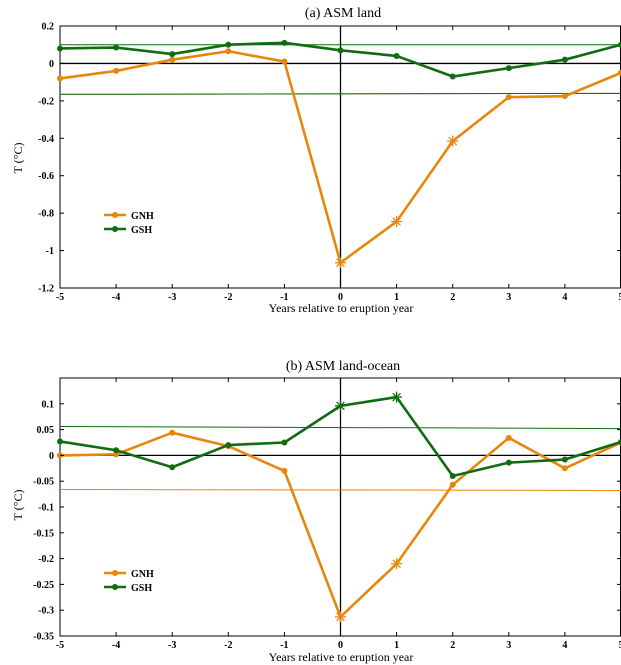  What do you see at coordinates (18, 158) in the screenshot?
I see `panel-a-ylabel: T (°C)` at bounding box center [18, 158].